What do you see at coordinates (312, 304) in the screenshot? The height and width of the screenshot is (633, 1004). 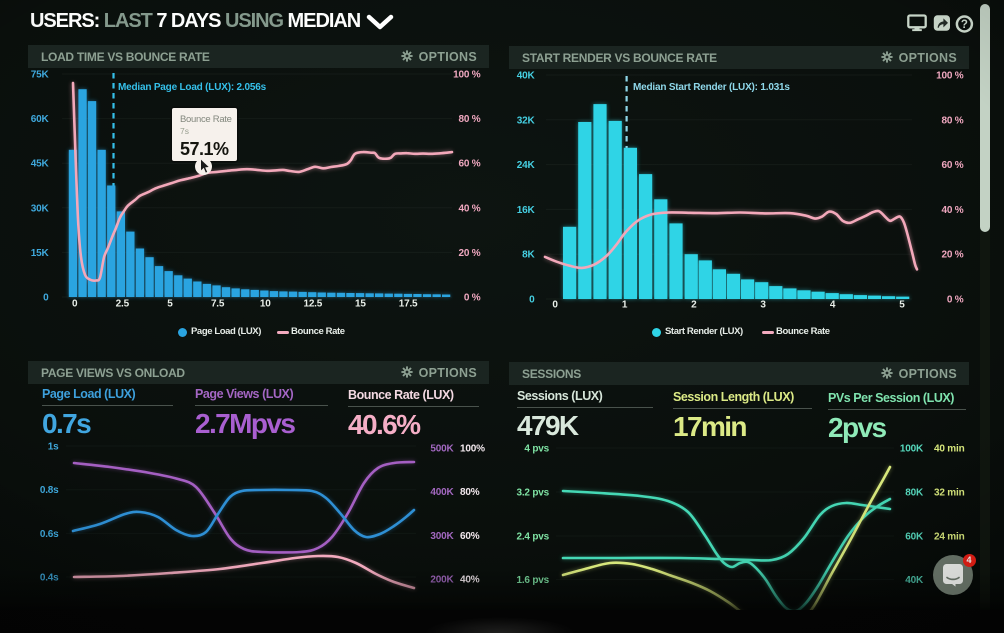 I see `svg-text: 12.5` at bounding box center [312, 304].